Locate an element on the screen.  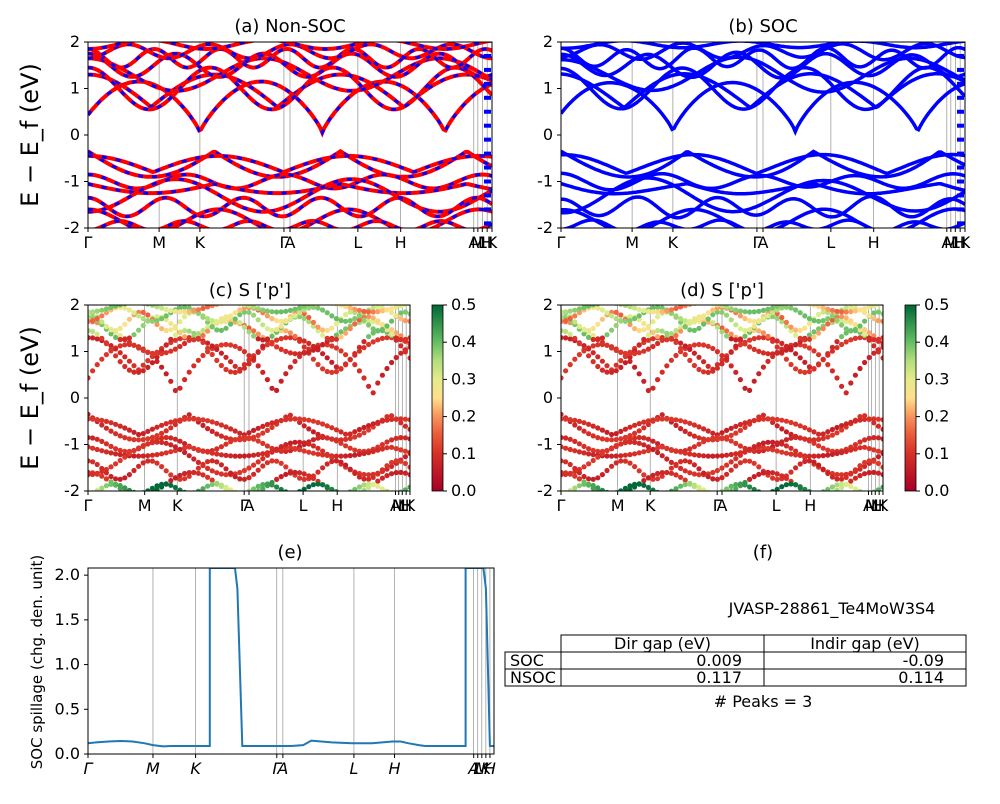
colorbar-tick-label: 0.5 is located at coordinates (936, 304).